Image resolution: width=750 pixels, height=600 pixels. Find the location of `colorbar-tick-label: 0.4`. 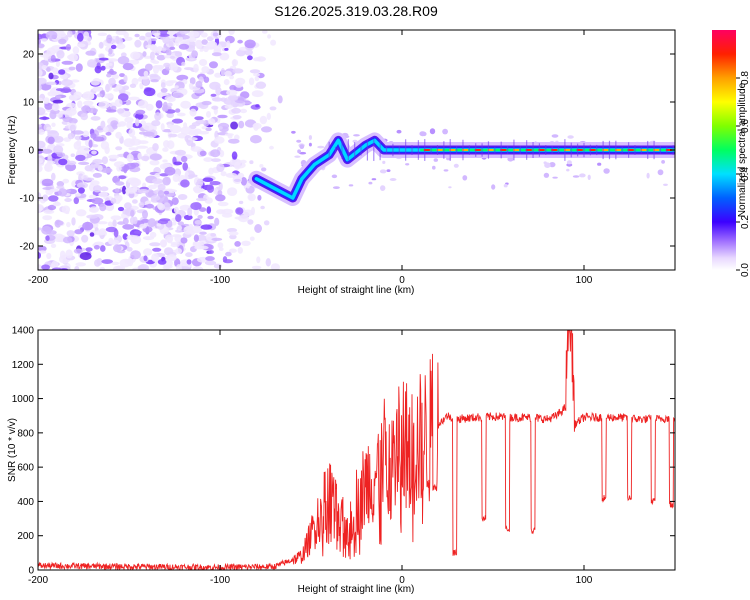

colorbar-tick-label: 0.4 is located at coordinates (745, 174).